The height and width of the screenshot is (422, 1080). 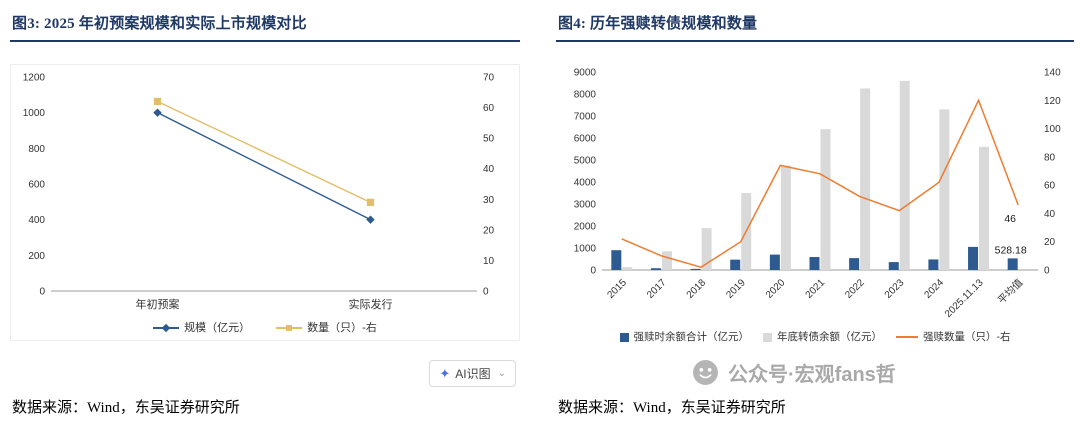 What do you see at coordinates (617, 289) in the screenshot?
I see `svg-text: 2015` at bounding box center [617, 289].